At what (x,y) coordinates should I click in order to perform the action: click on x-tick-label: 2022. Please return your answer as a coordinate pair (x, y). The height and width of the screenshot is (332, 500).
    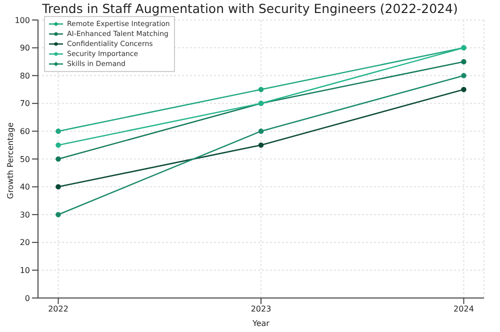
    Looking at the image, I should click on (58, 309).